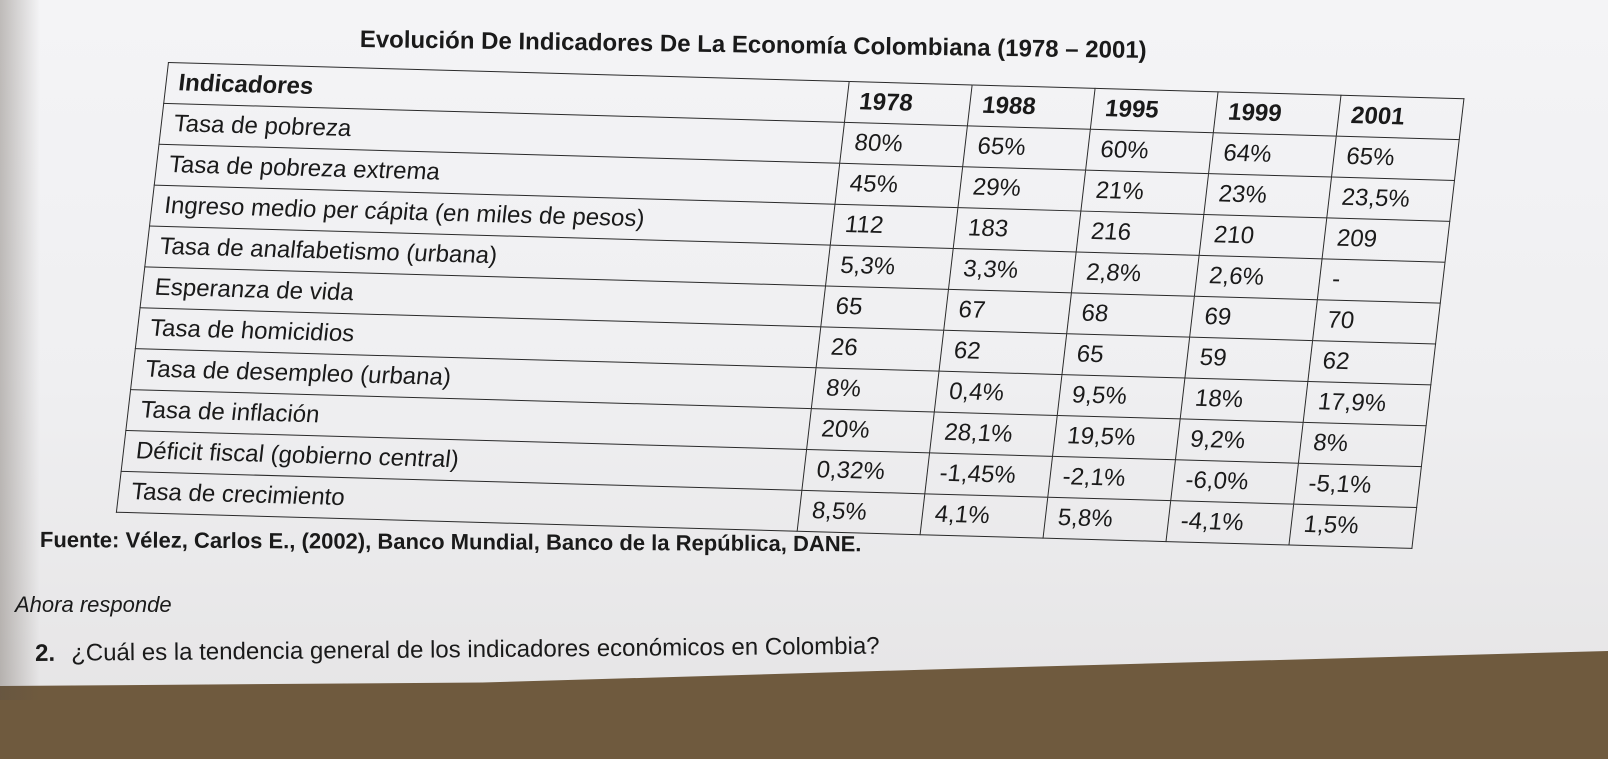 The width and height of the screenshot is (1608, 759). What do you see at coordinates (875, 390) in the screenshot?
I see `value-cell-1978: 8%` at bounding box center [875, 390].